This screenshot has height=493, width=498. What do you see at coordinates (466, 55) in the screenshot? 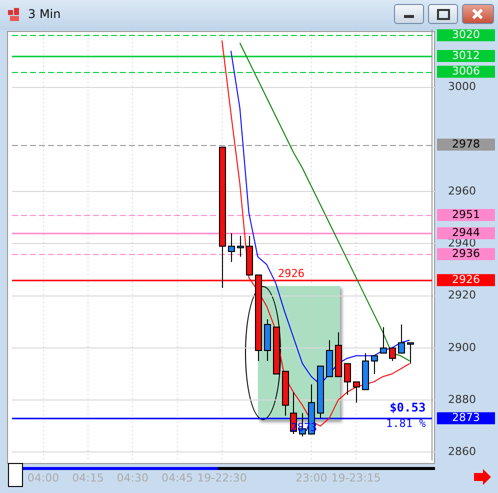
I see `ref-line-label: 3012` at bounding box center [466, 55].